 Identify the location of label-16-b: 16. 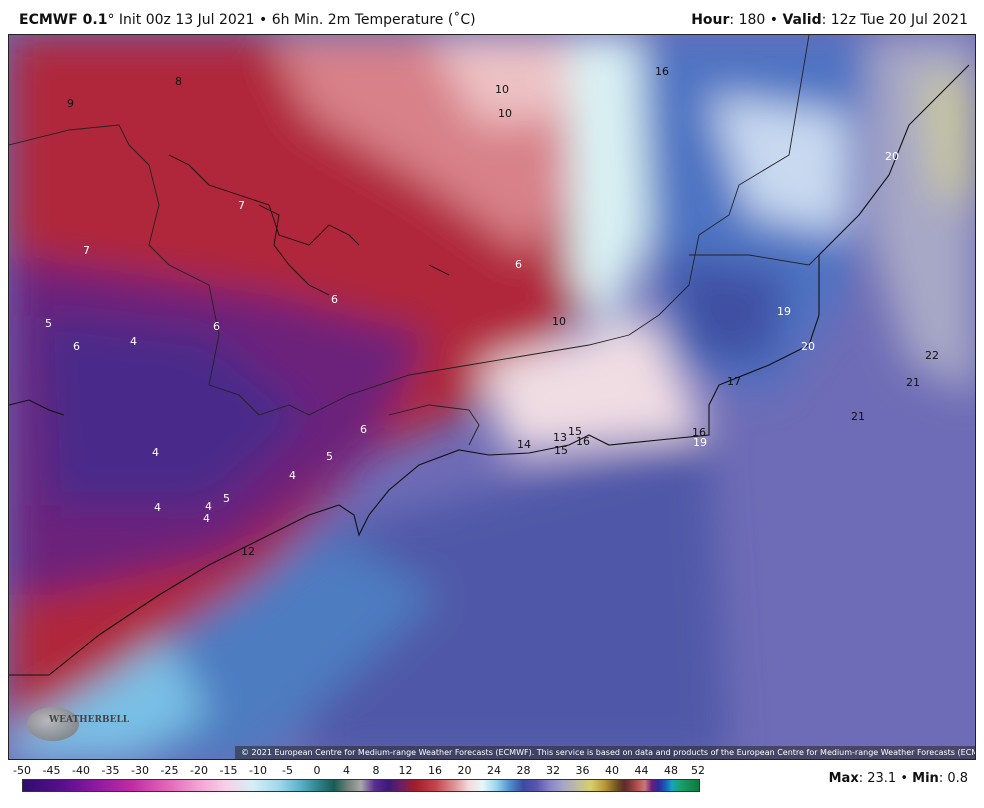
(699, 432).